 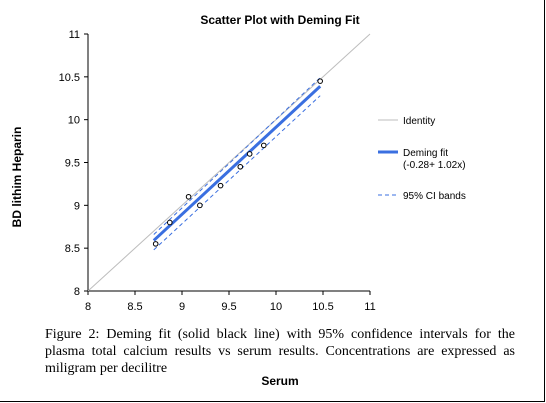 What do you see at coordinates (228, 307) in the screenshot?
I see `x-tick-label: 9.5` at bounding box center [228, 307].